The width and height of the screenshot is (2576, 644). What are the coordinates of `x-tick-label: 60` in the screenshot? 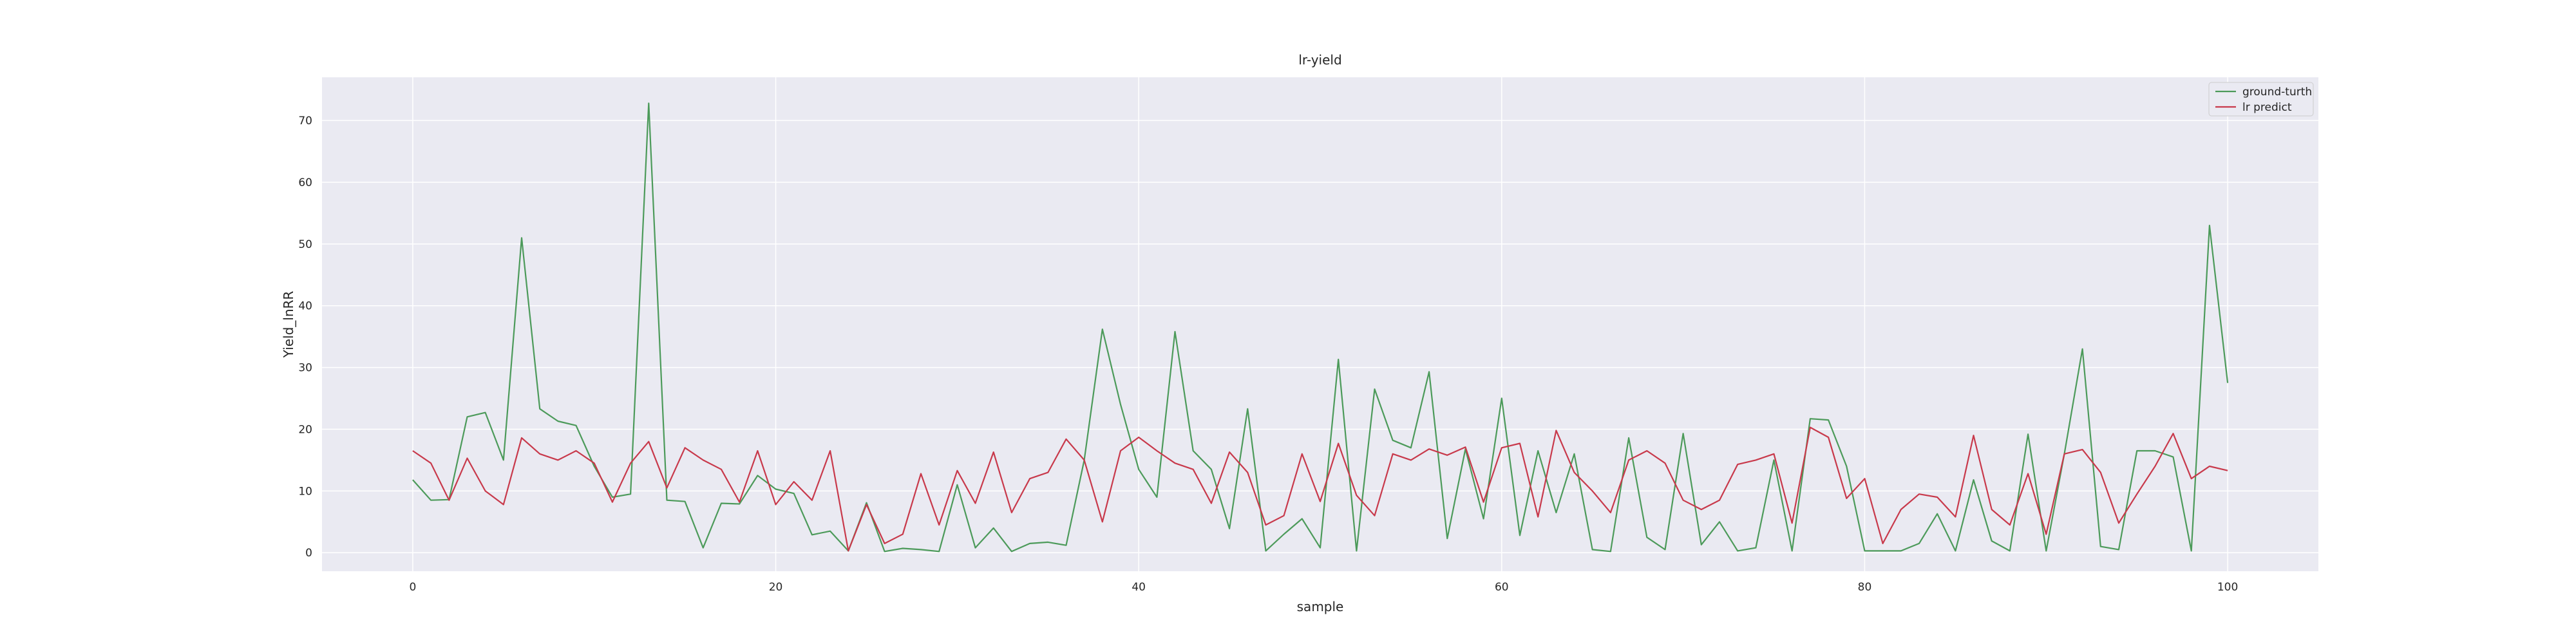 It's located at (1502, 587).